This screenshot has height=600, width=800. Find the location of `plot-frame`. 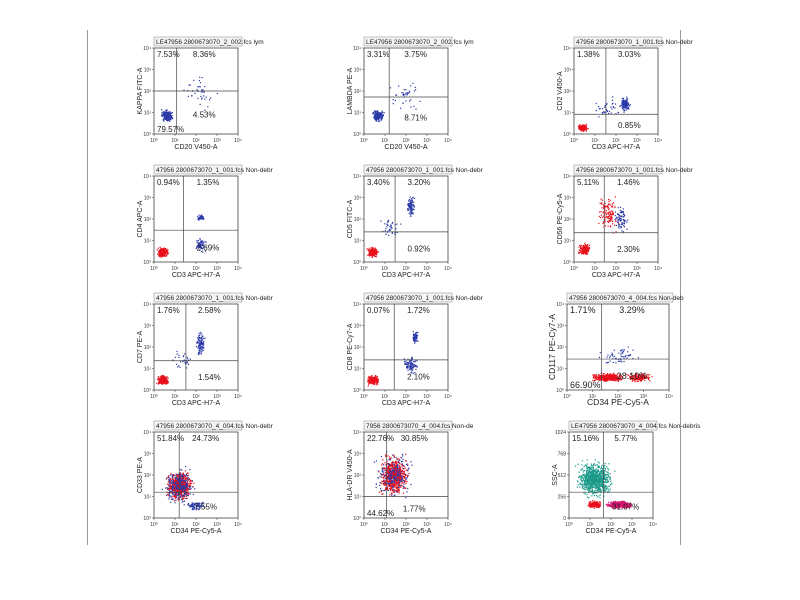

plot-frame is located at coordinates (406, 91).